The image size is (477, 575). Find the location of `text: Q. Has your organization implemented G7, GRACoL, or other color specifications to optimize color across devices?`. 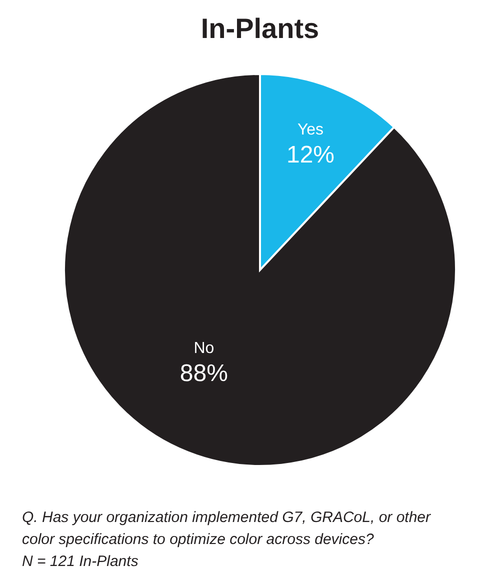

text: Q. Has your organization implemented G7, GRACoL, or other color specifications to optimize color across devices? is located at coordinates (227, 528).